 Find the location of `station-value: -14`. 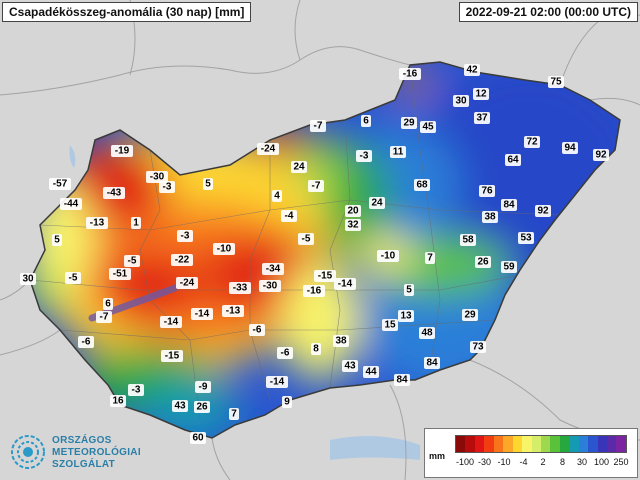

station-value: -14 is located at coordinates (202, 314).